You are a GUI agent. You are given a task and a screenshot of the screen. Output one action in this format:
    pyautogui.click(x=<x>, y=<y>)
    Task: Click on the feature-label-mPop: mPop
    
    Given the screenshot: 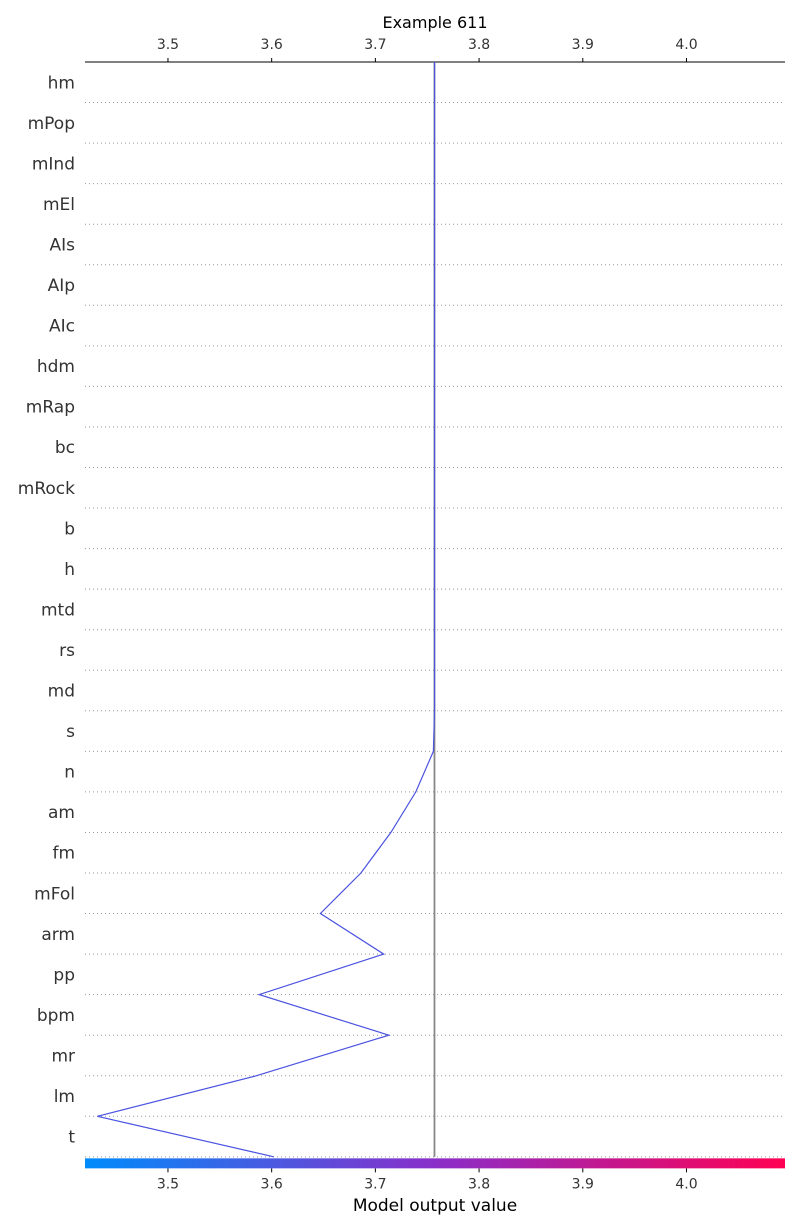 What is the action you would take?
    pyautogui.click(x=51, y=124)
    